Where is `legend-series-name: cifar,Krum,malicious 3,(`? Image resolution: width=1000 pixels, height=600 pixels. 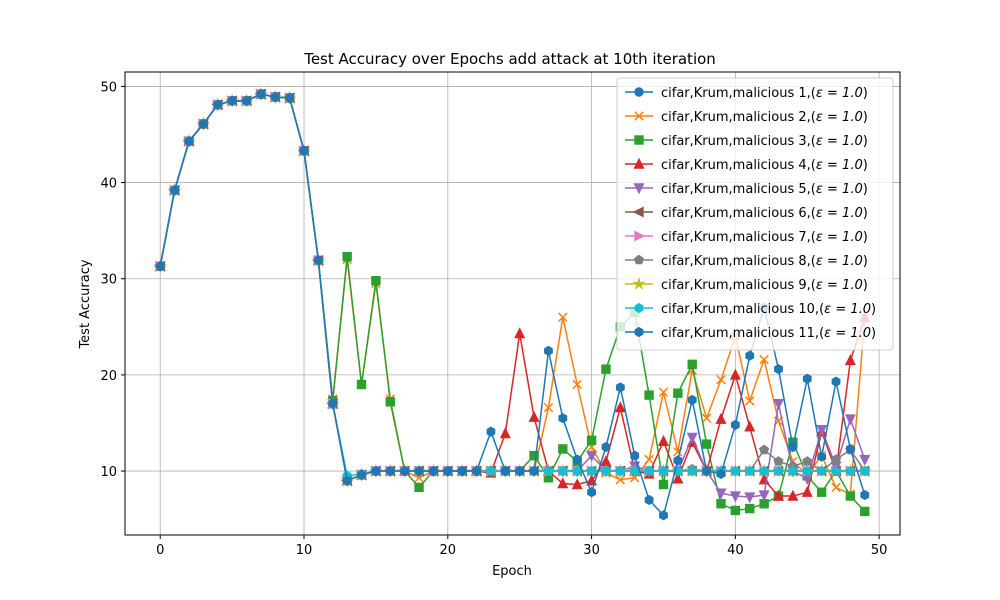 legend-series-name: cifar,Krum,malicious 3,( is located at coordinates (738, 141).